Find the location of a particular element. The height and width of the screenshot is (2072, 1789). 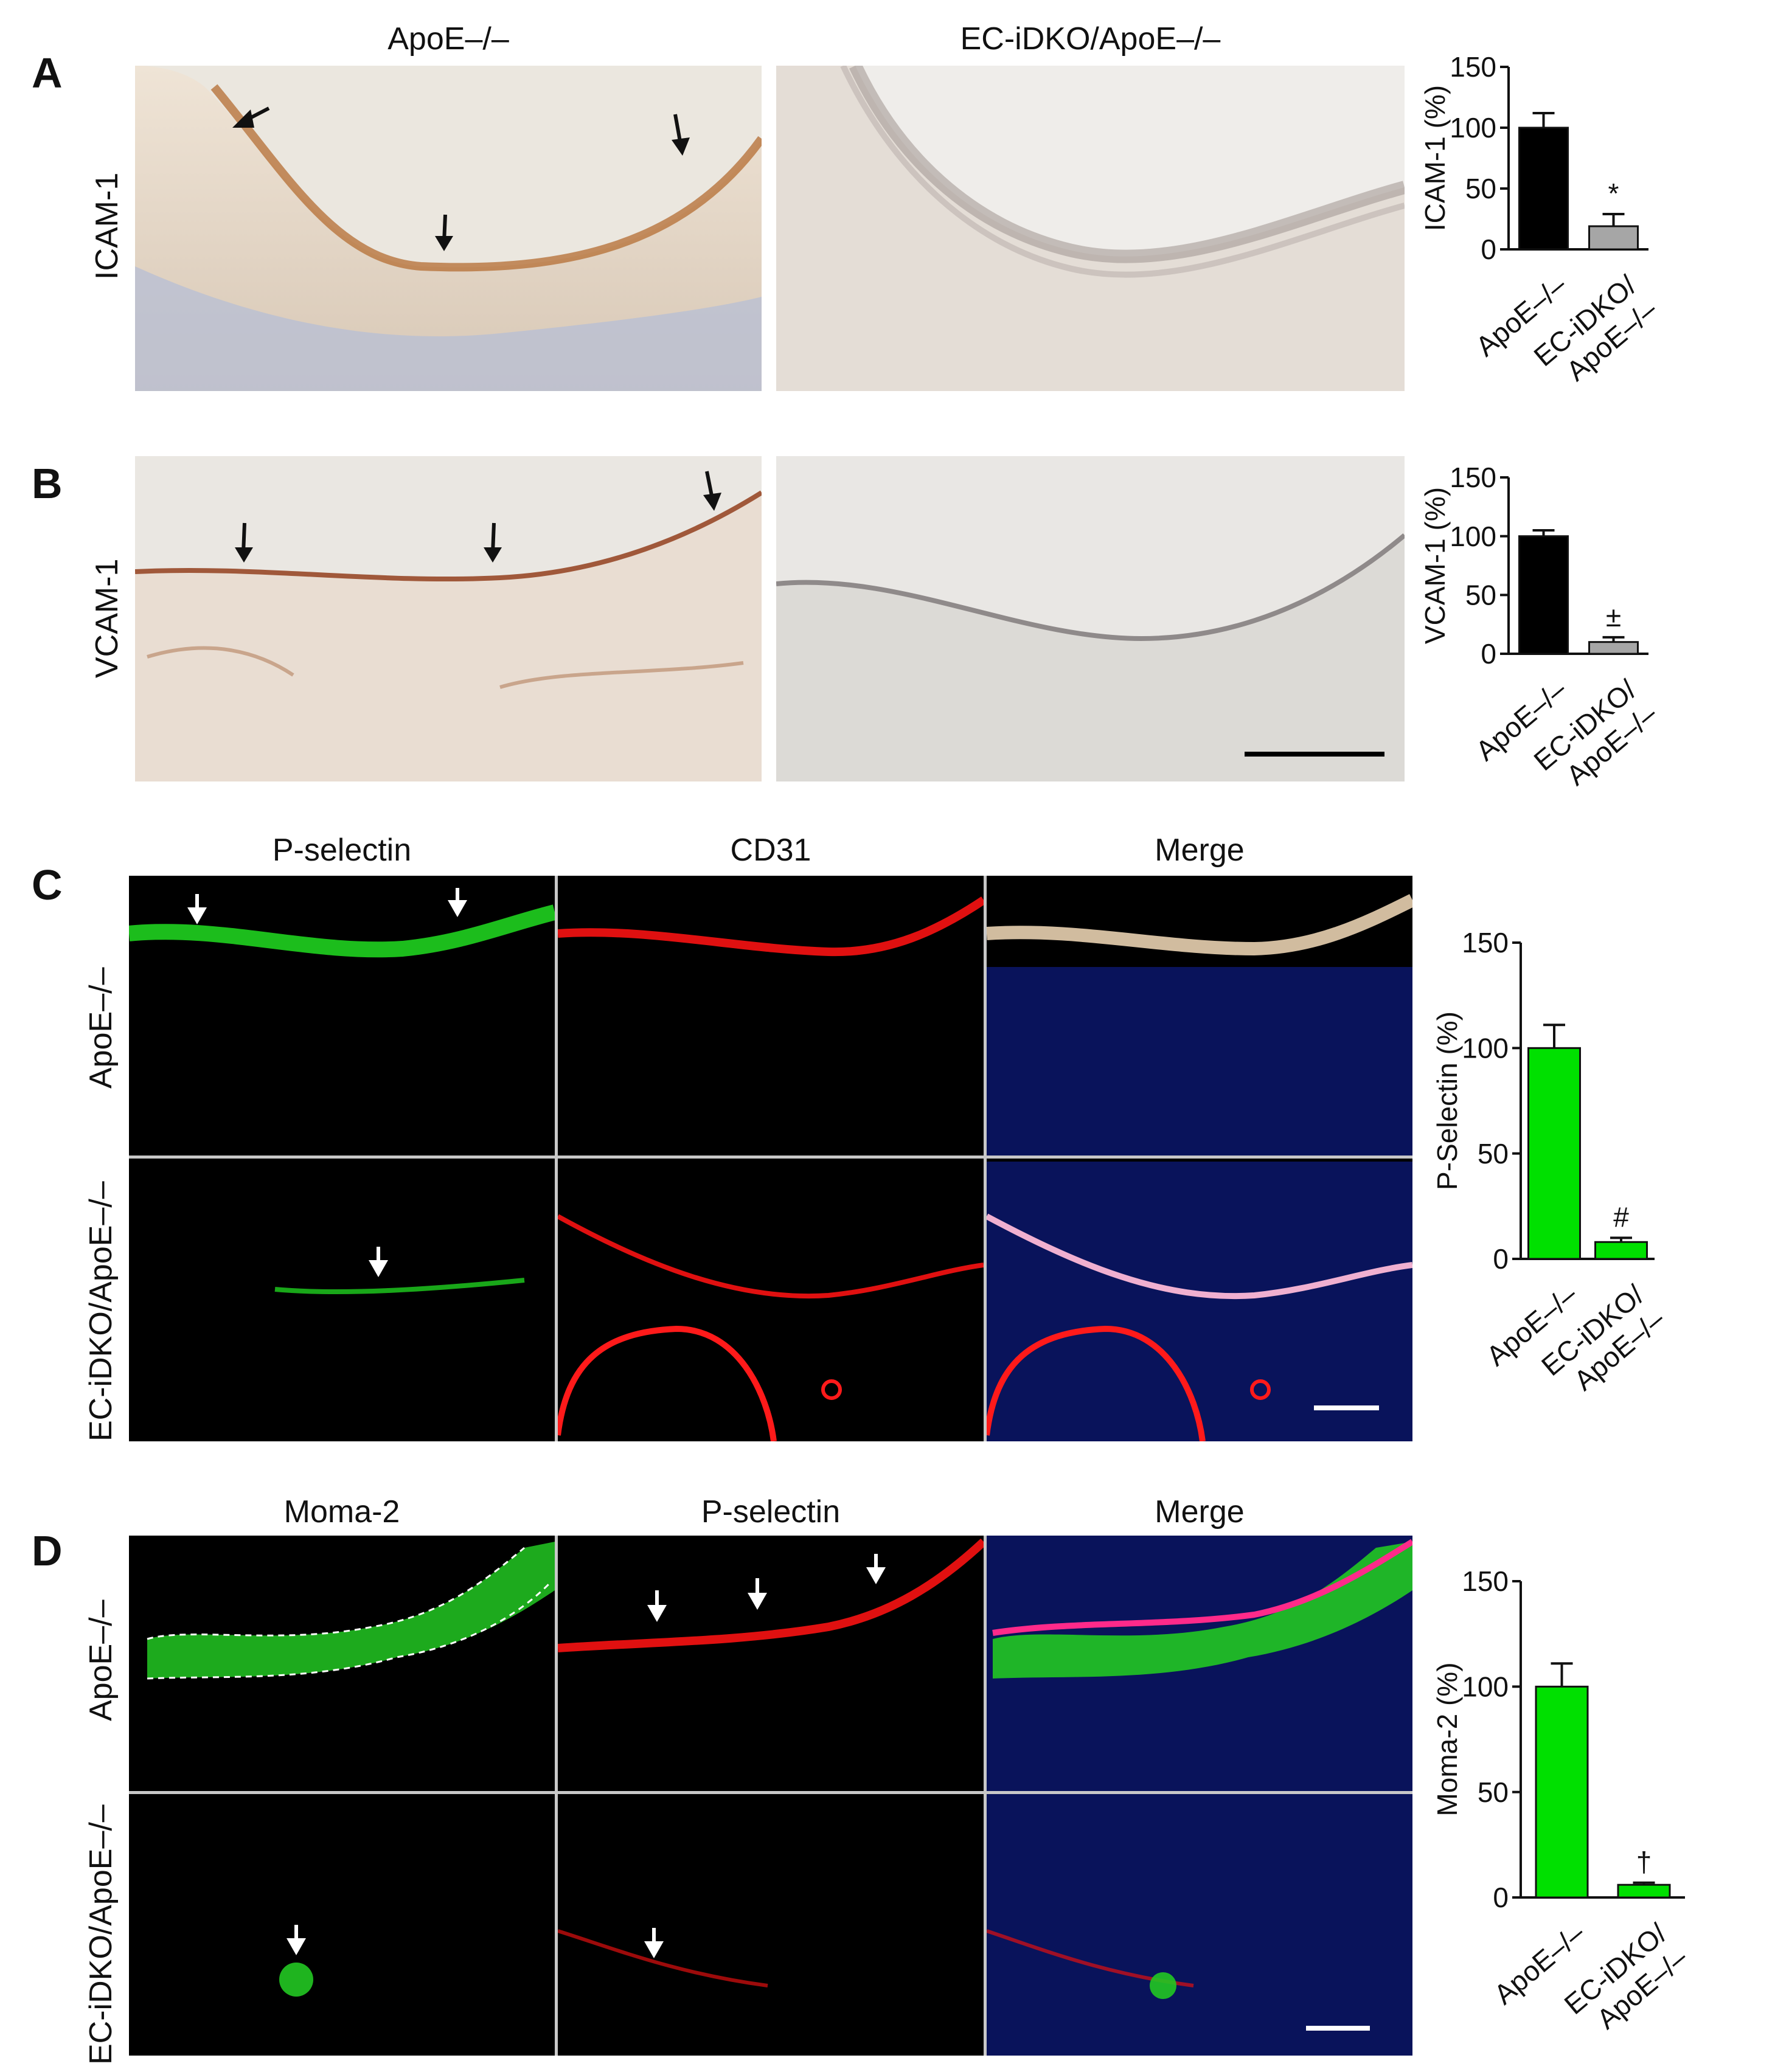

significance-mark: # is located at coordinates (1621, 1217).